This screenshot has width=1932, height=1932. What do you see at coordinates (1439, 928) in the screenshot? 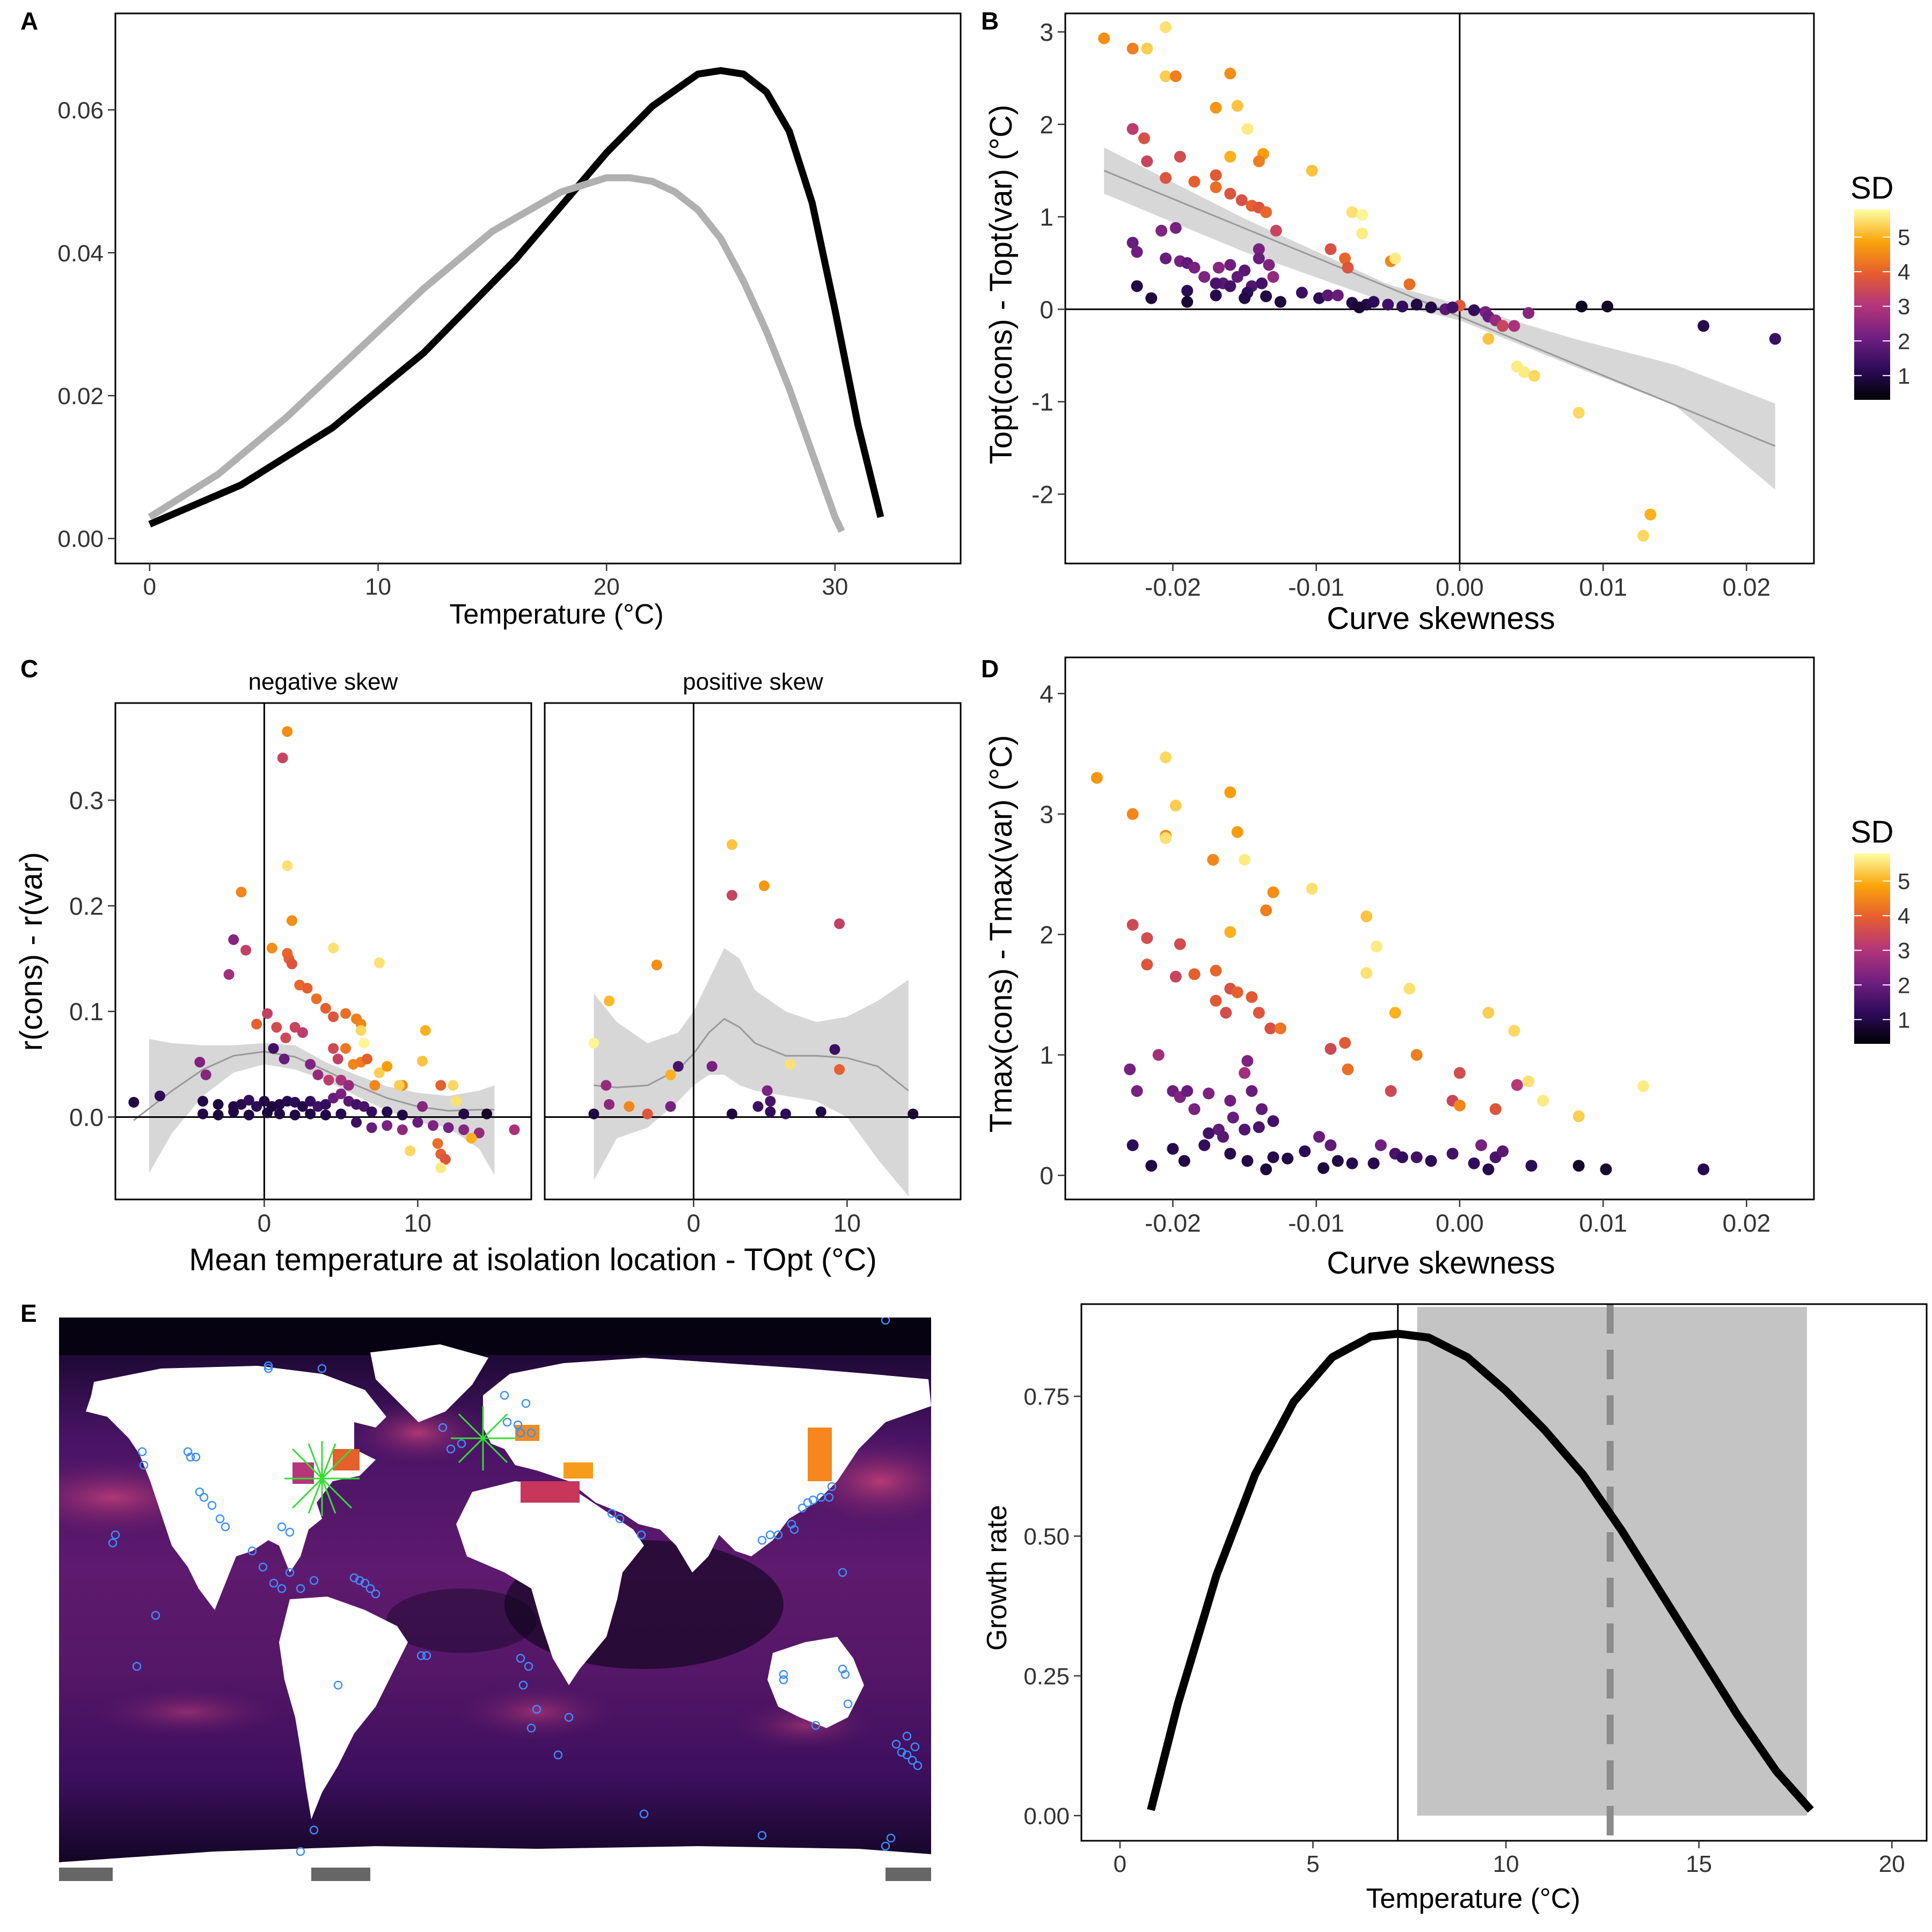
I see `panel-d-frame` at bounding box center [1439, 928].